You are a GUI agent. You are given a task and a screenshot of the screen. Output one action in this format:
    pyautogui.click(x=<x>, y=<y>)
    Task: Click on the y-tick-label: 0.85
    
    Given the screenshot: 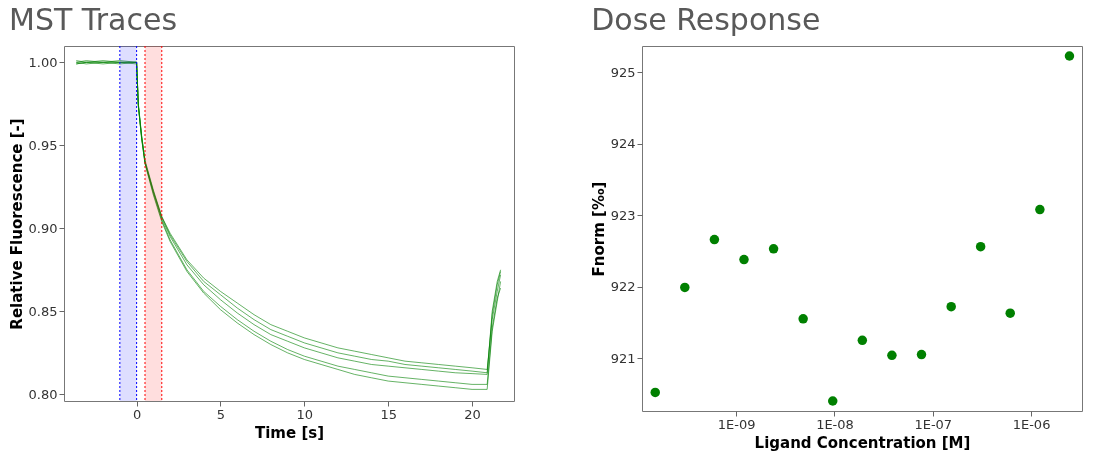 What is the action you would take?
    pyautogui.click(x=43, y=311)
    